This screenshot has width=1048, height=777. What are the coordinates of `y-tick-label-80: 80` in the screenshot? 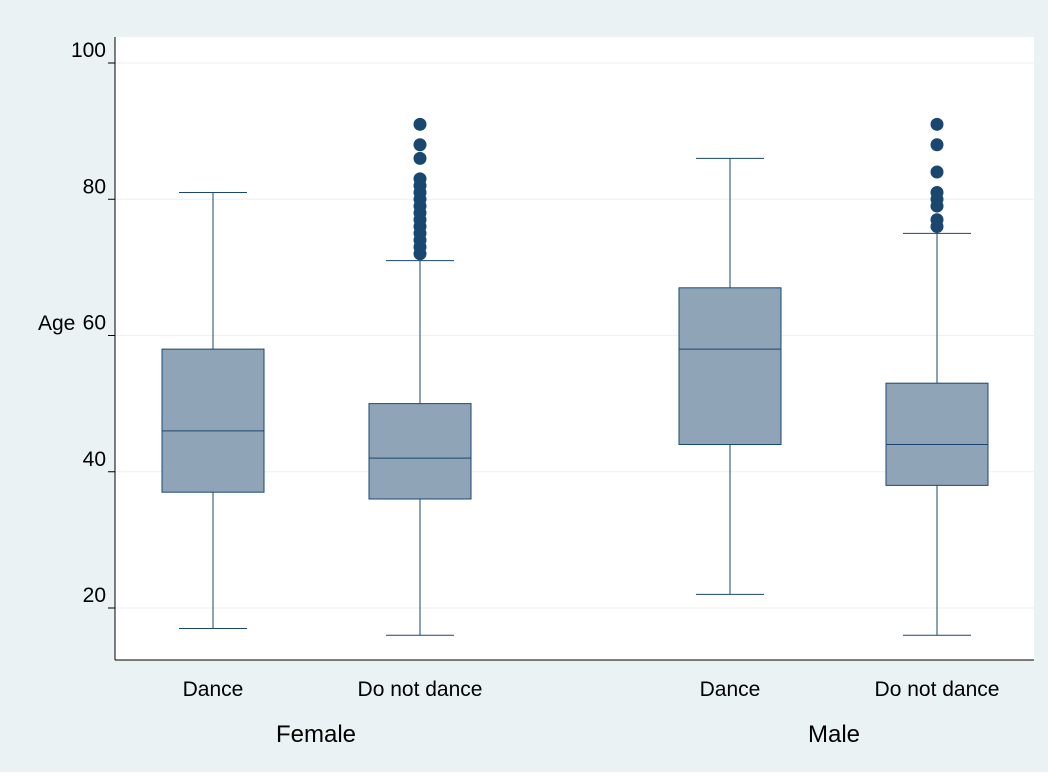 It's located at (94, 186).